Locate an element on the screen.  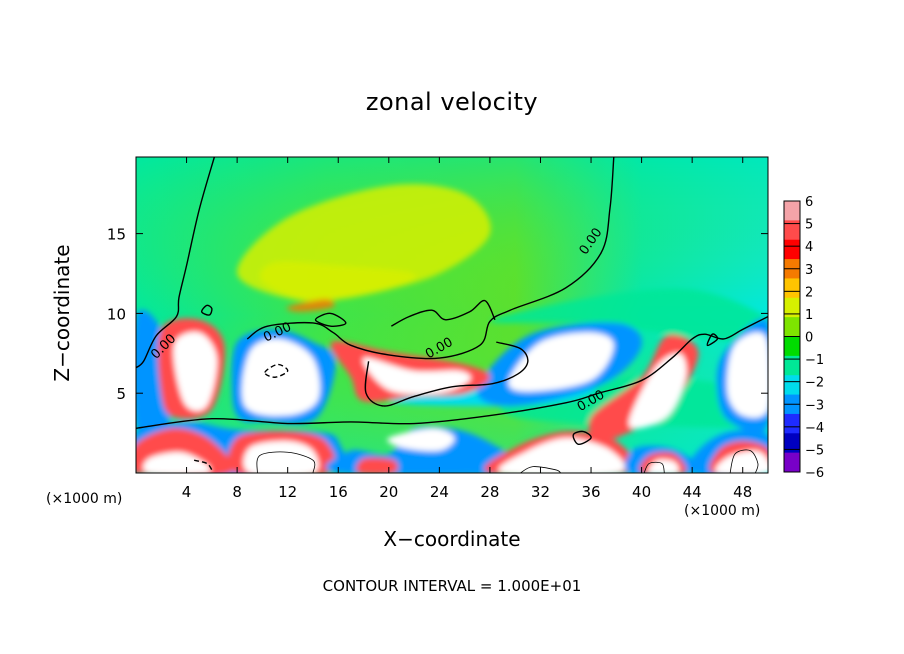
x-tick-label: 4 is located at coordinates (187, 492).